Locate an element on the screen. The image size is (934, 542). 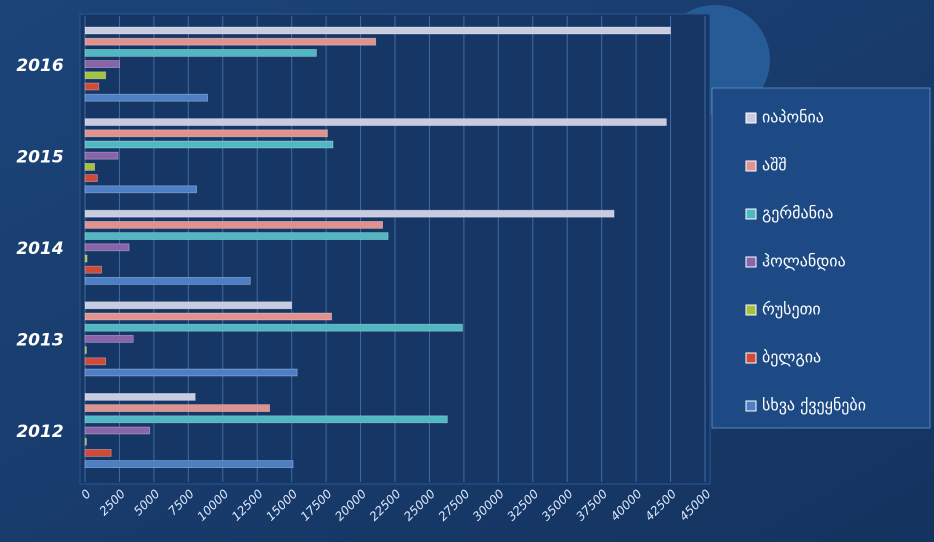
legend-label: ბელგია is located at coordinates (791, 357).